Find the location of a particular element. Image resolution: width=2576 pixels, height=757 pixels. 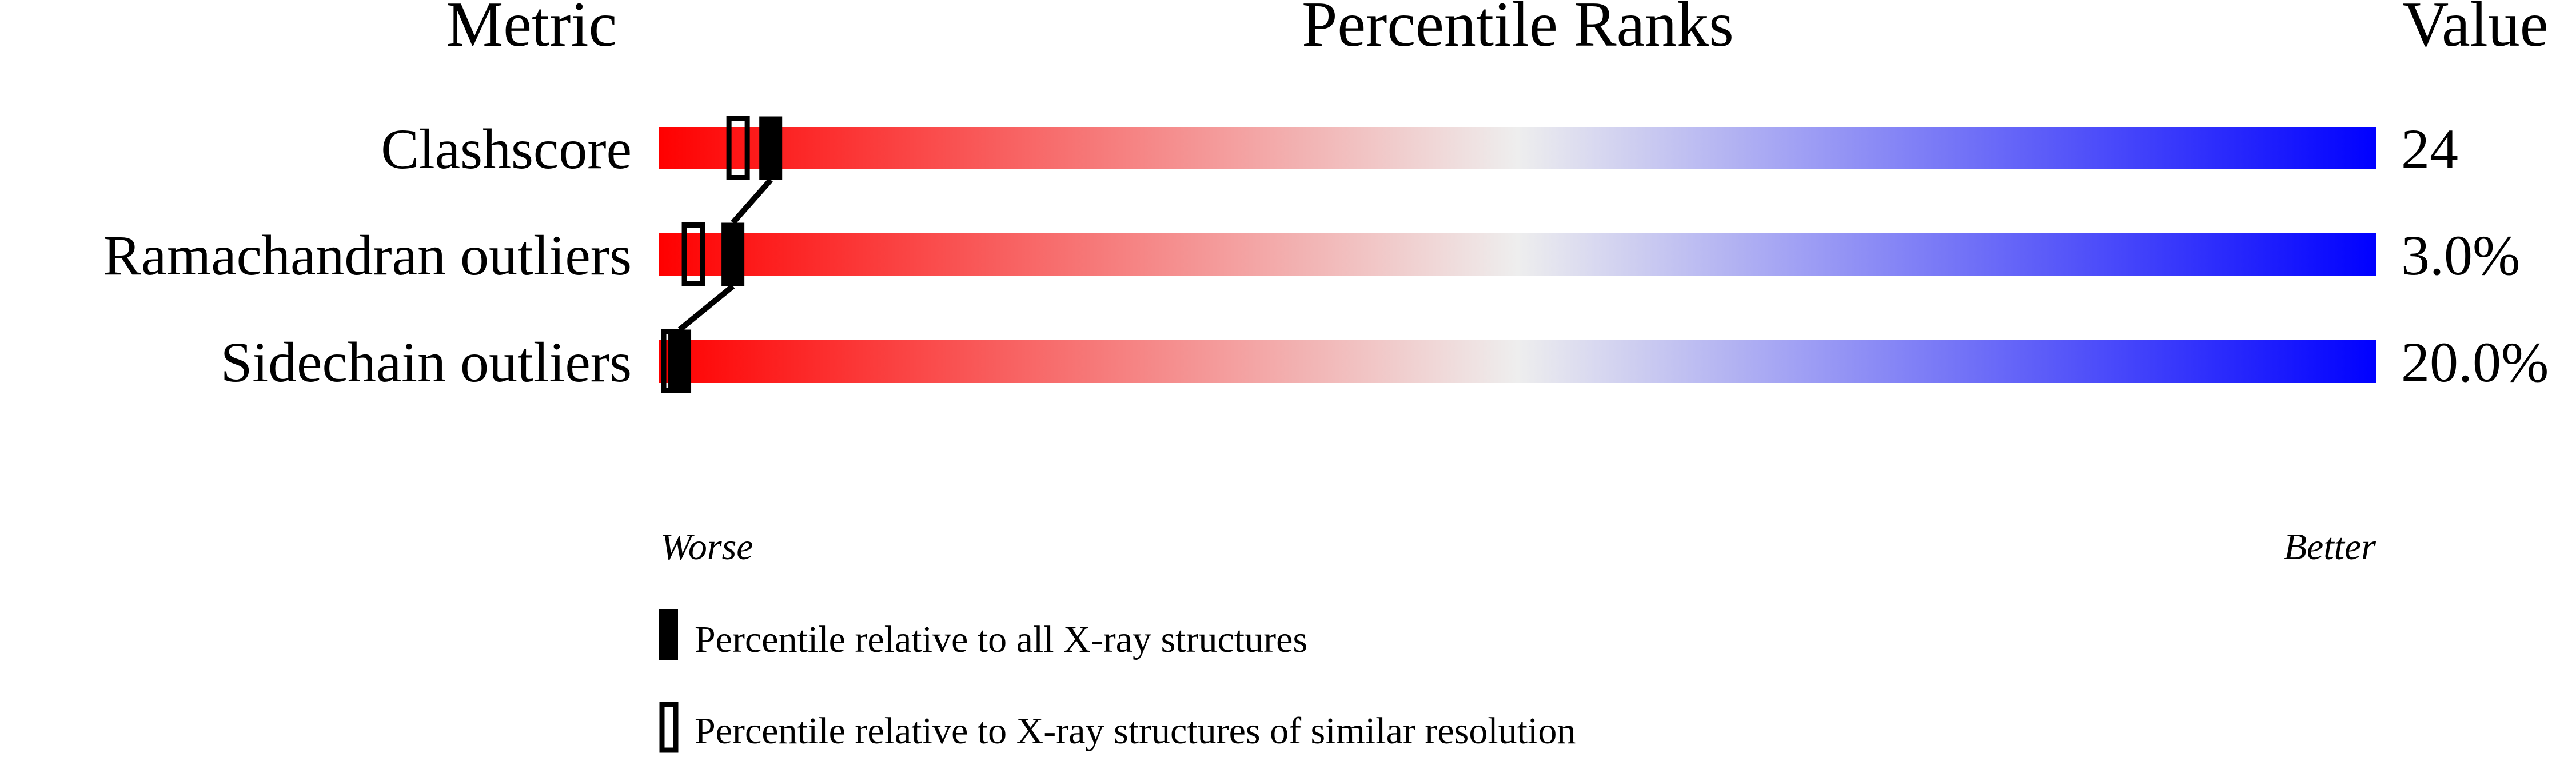

metric-label: Clashscore is located at coordinates (506, 149).